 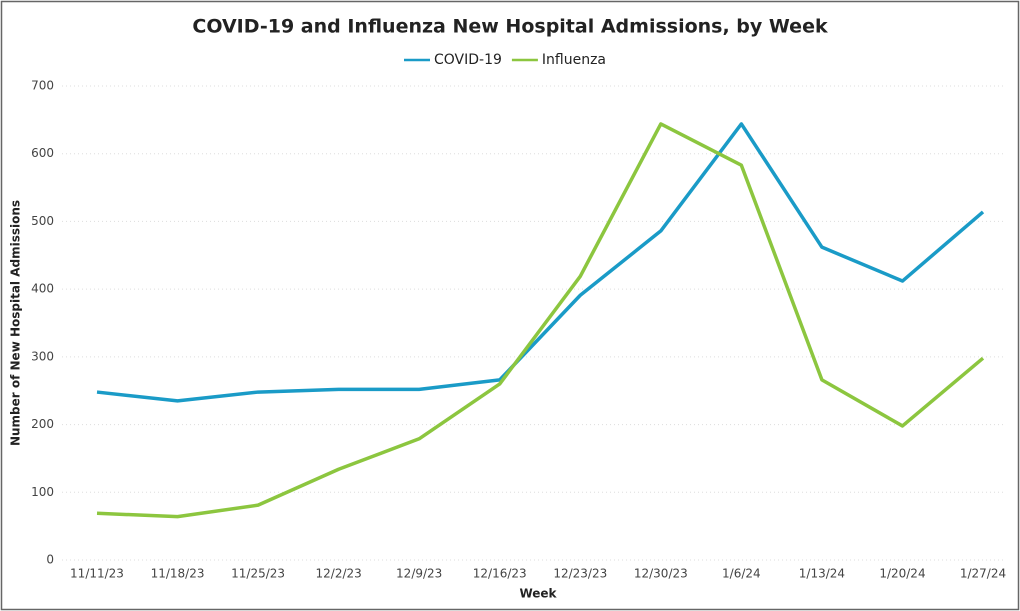 I want to click on legend-label: Influenza, so click(x=574, y=60).